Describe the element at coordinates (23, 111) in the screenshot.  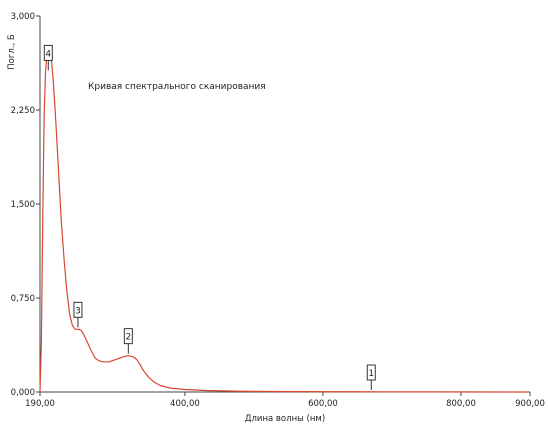
I see `y-tick-label: 2,250` at that location.